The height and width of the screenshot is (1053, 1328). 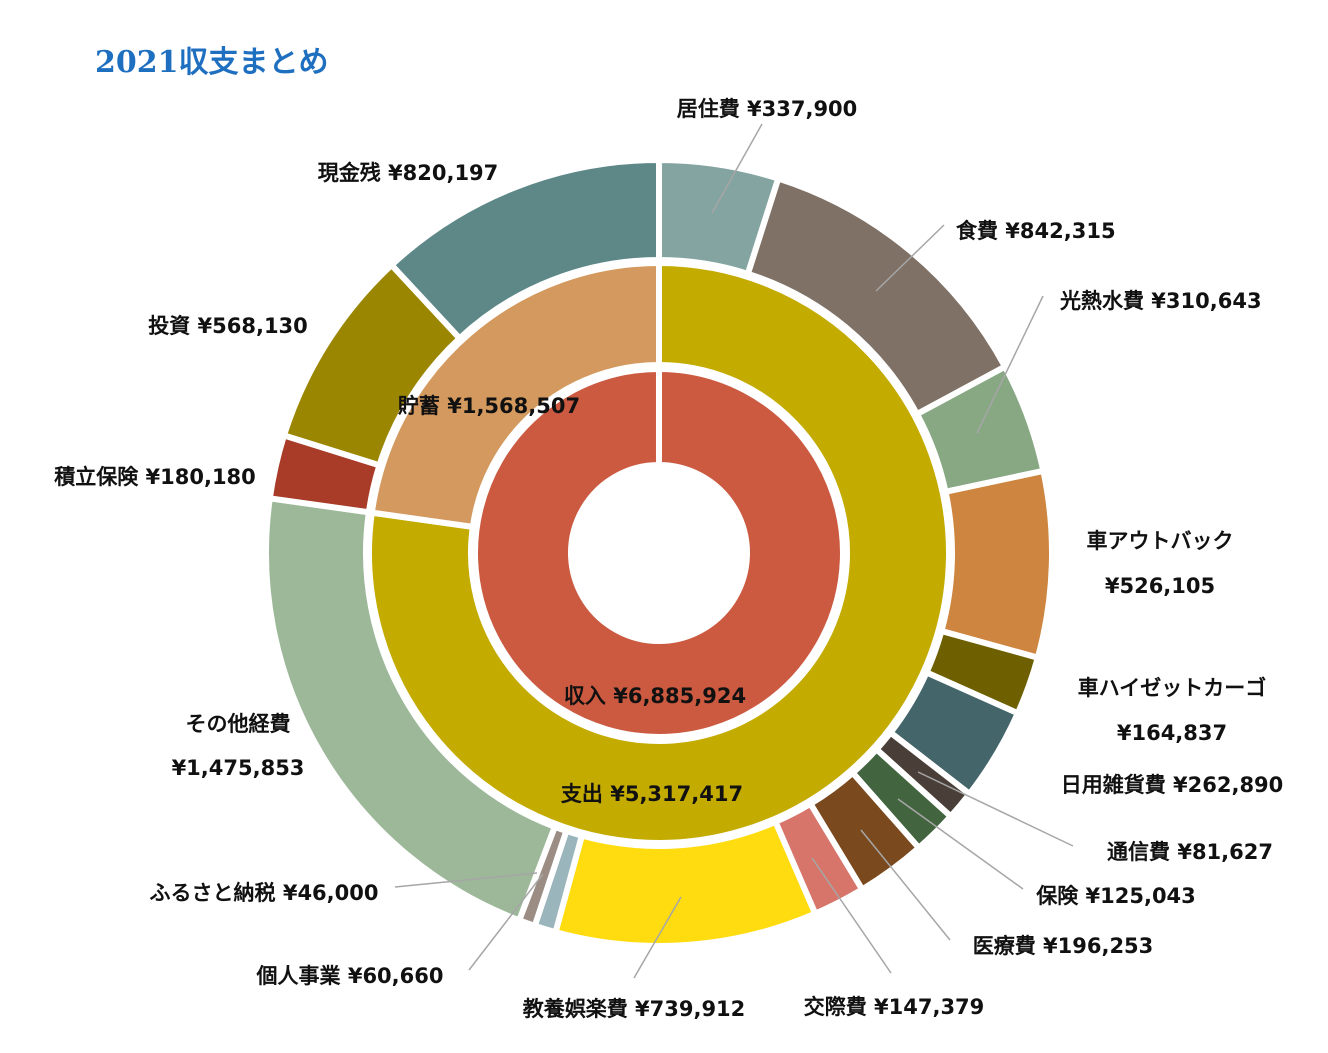 What do you see at coordinates (1190, 852) in the screenshot?
I see `data-label-outer-6: 通信費 ¥81,627` at bounding box center [1190, 852].